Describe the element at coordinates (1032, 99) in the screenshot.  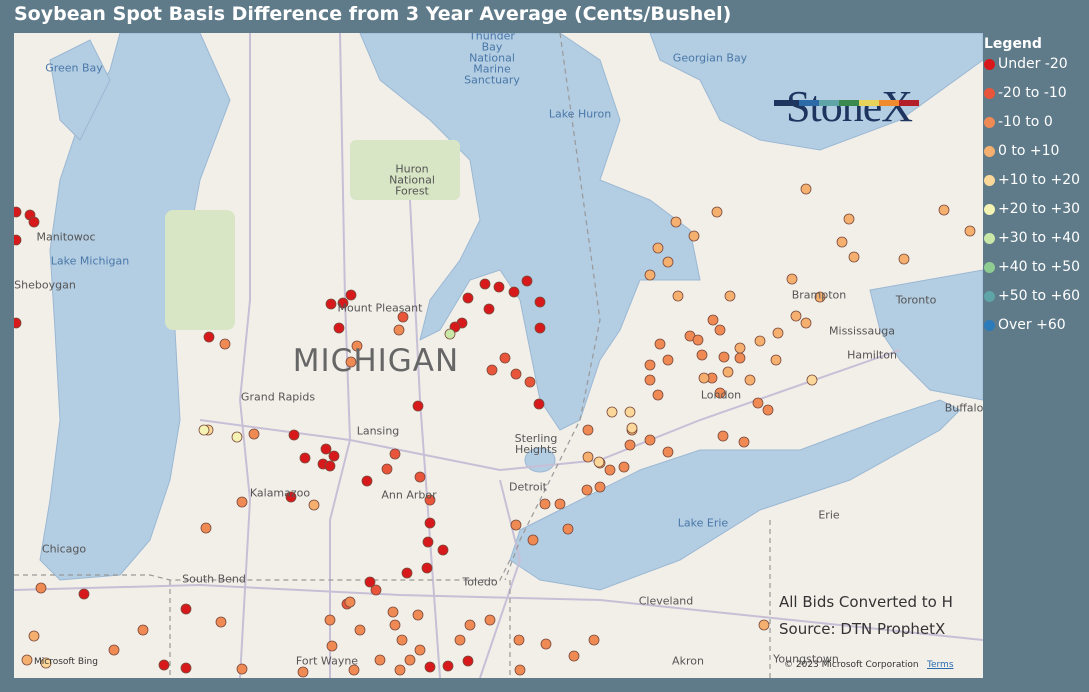
I see `legend-item: -20 to -10` at that location.